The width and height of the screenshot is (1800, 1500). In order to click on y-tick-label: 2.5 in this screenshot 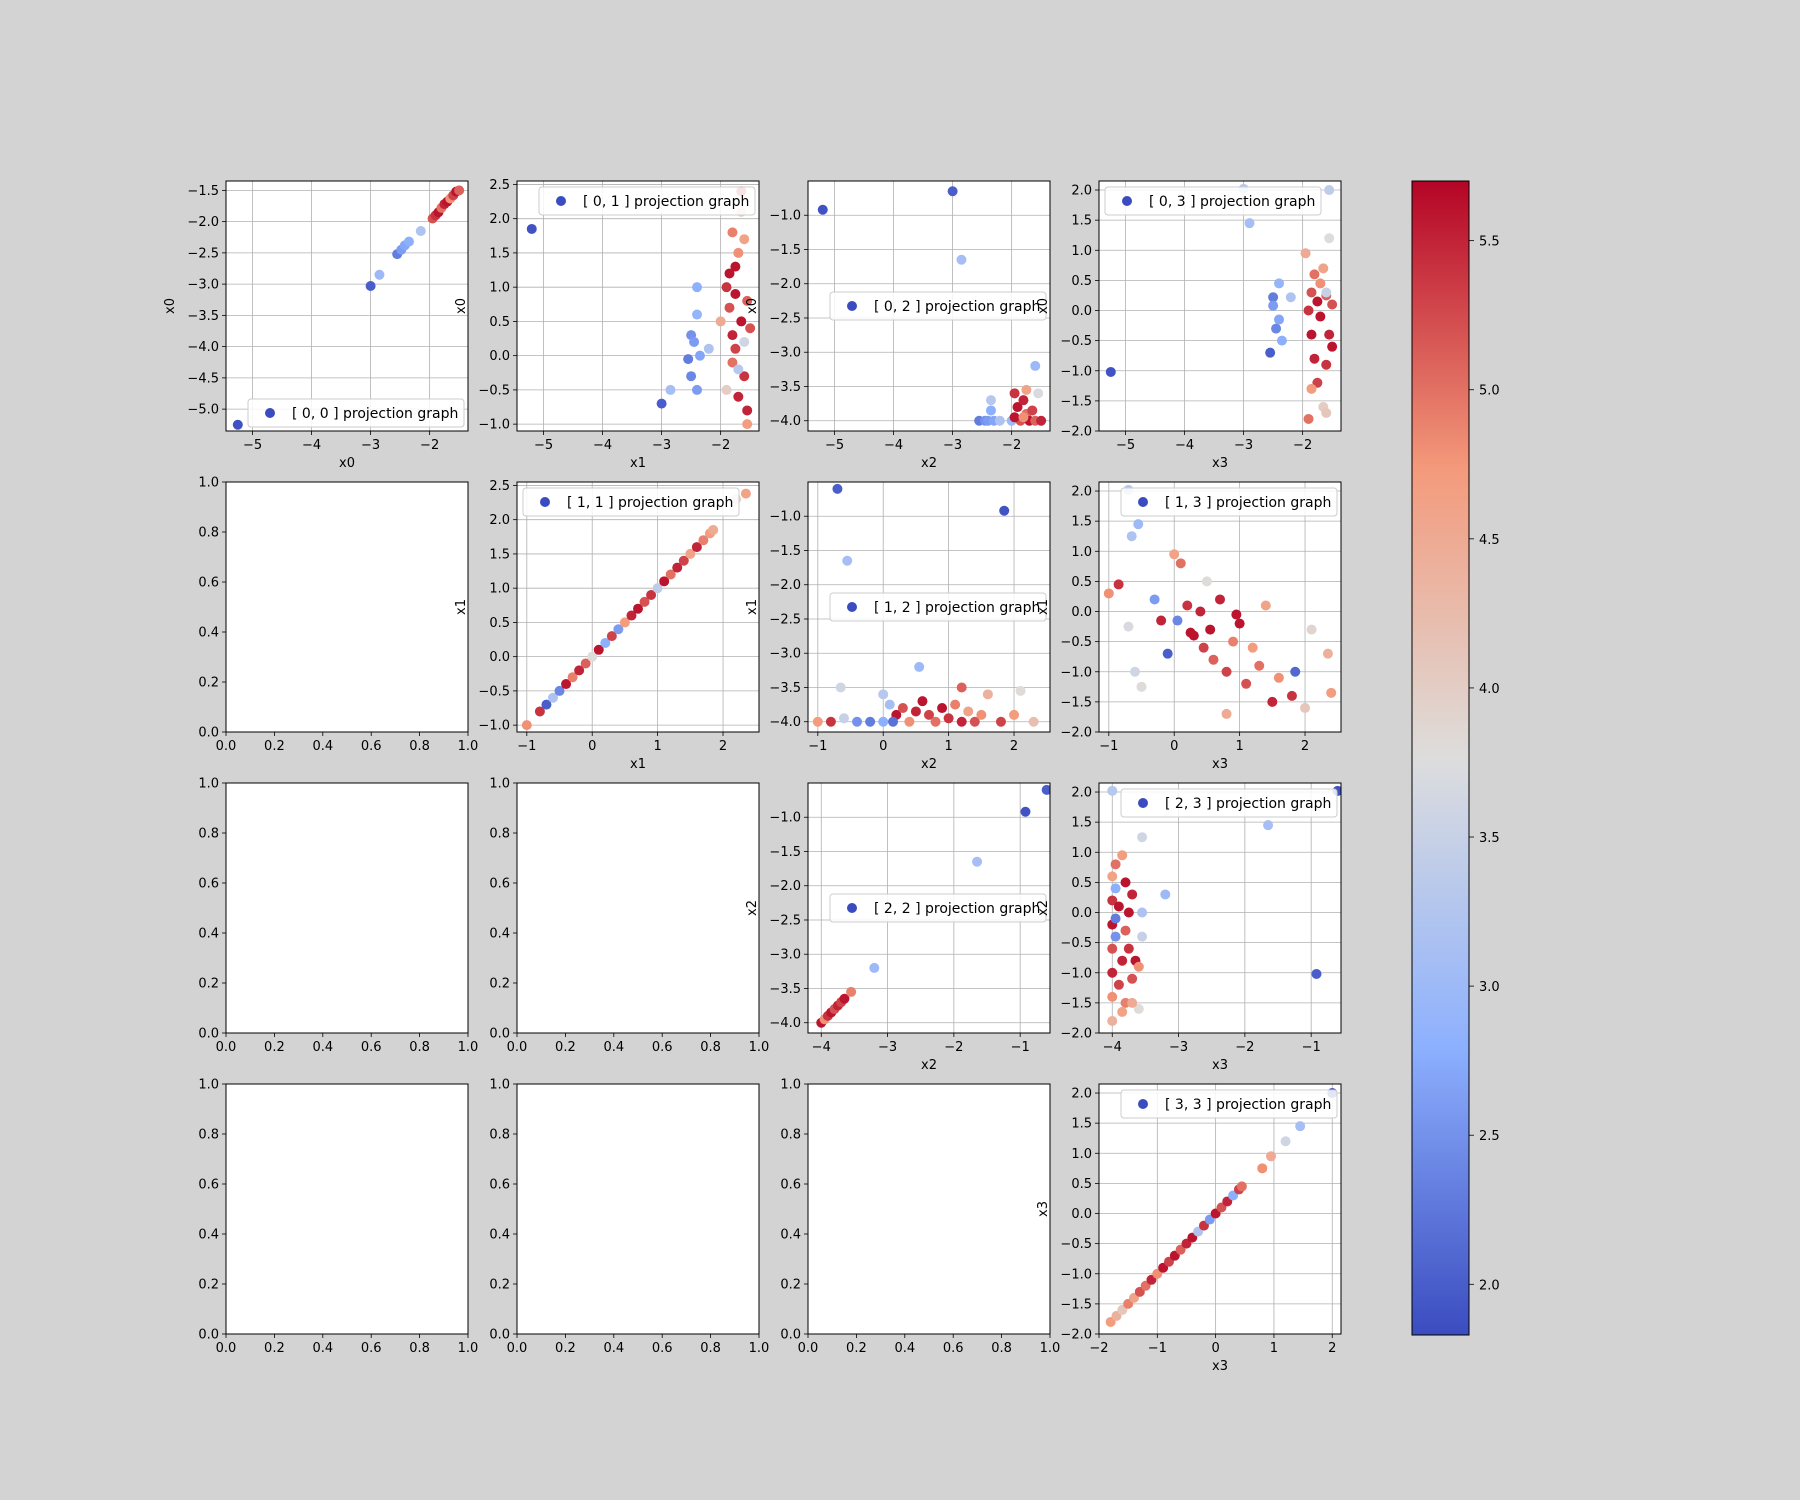, I will do `click(499, 185)`.